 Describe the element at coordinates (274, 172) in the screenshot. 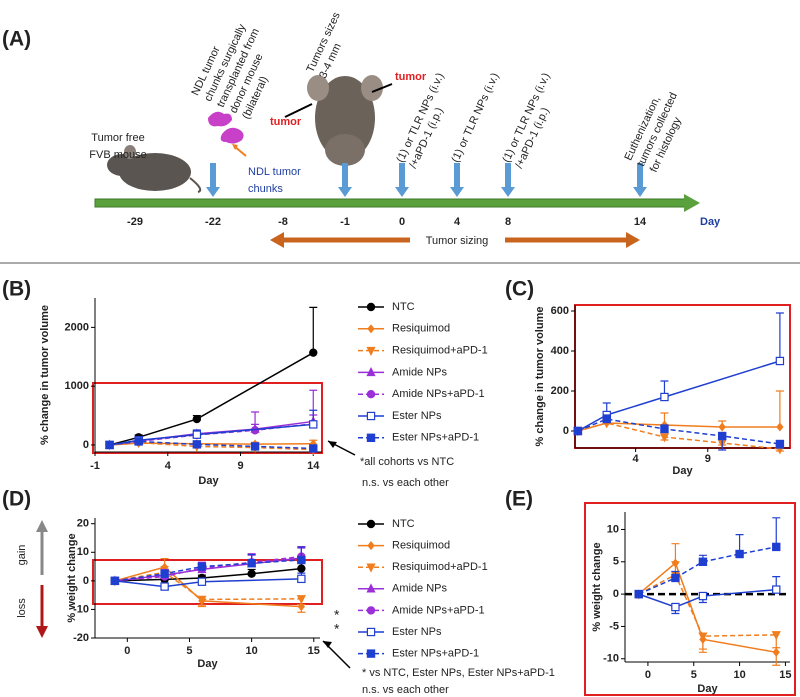

I see `timeline-note: NDL tumor` at that location.